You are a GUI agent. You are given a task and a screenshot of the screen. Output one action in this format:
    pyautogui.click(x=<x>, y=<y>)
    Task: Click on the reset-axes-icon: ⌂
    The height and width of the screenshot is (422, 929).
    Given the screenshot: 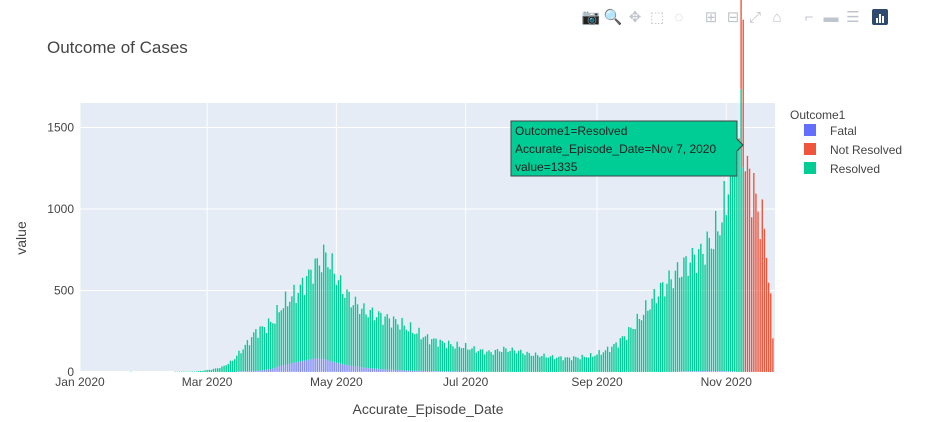 What is the action you would take?
    pyautogui.click(x=777, y=17)
    